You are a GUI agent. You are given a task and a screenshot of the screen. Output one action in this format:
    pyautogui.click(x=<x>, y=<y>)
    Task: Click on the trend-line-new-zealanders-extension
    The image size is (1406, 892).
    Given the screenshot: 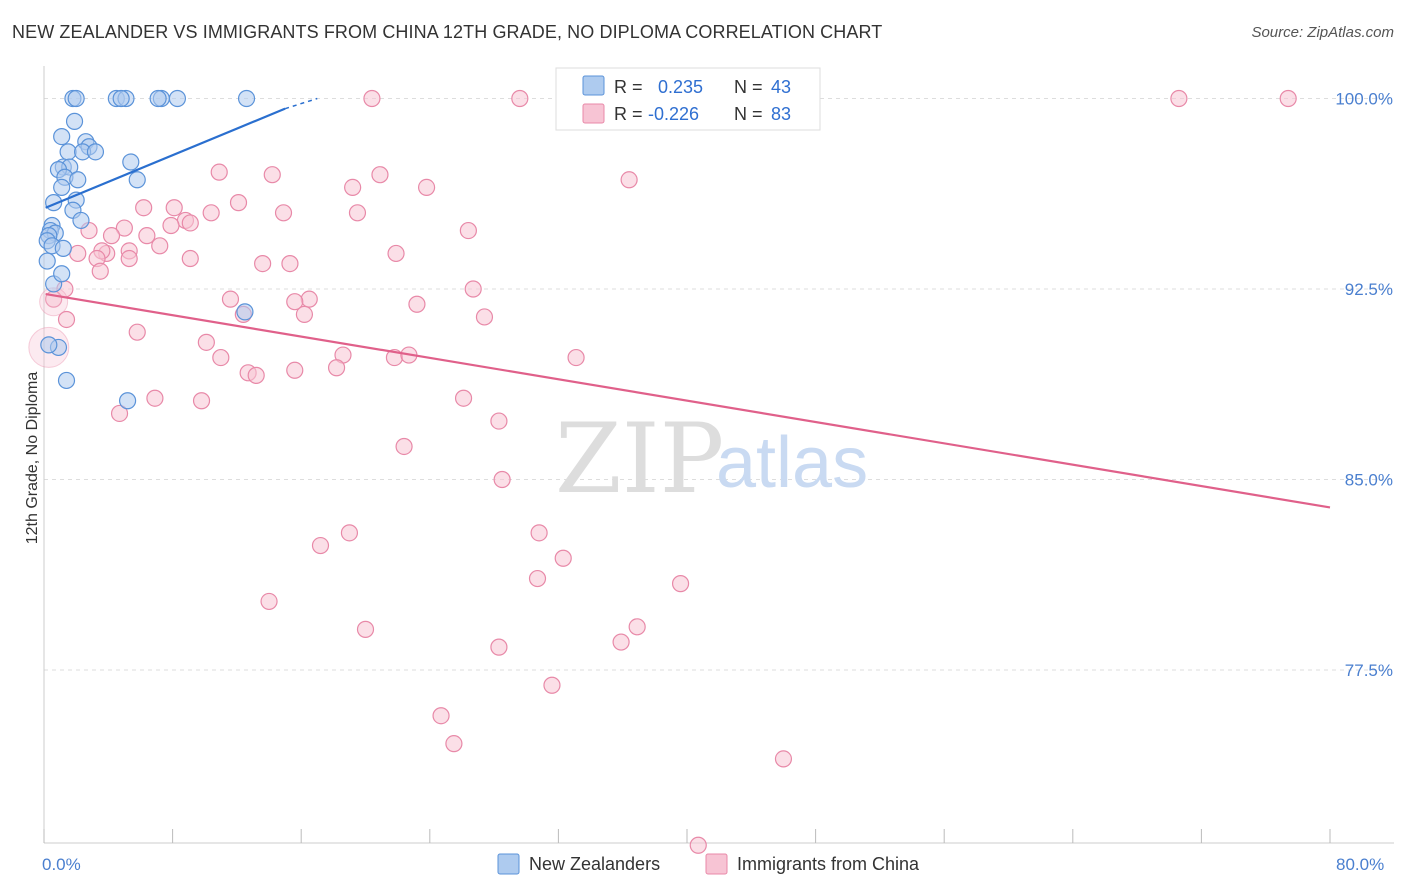 What is the action you would take?
    pyautogui.click(x=301, y=103)
    